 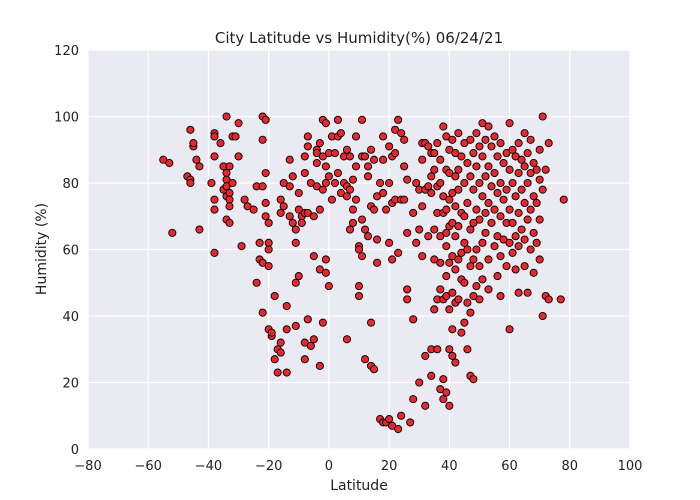 What do you see at coordinates (449, 466) in the screenshot?
I see `x-tick-label: 40` at bounding box center [449, 466].